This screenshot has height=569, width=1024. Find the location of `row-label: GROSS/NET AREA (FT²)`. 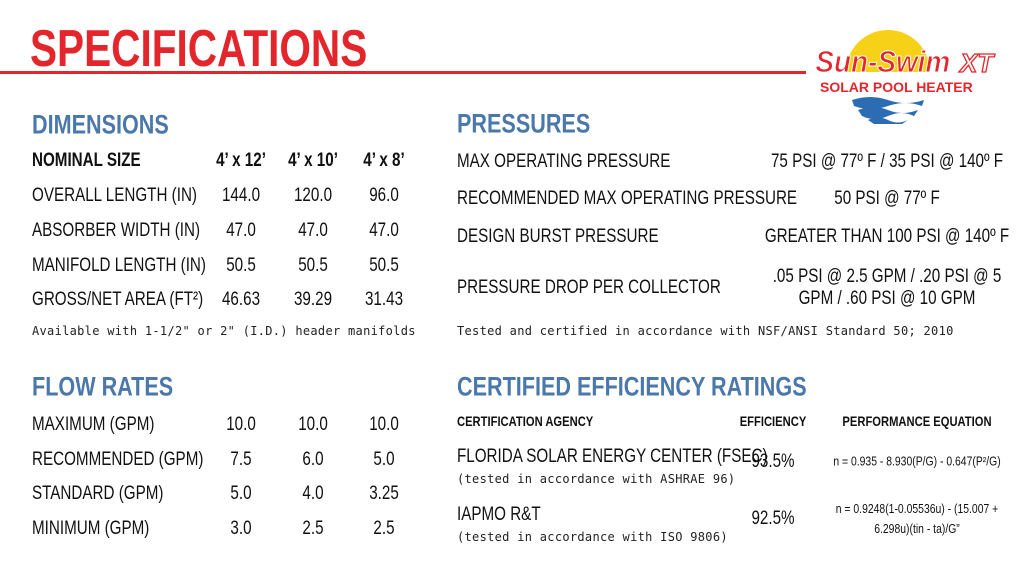

row-label: GROSS/NET AREA (FT²) is located at coordinates (118, 300).